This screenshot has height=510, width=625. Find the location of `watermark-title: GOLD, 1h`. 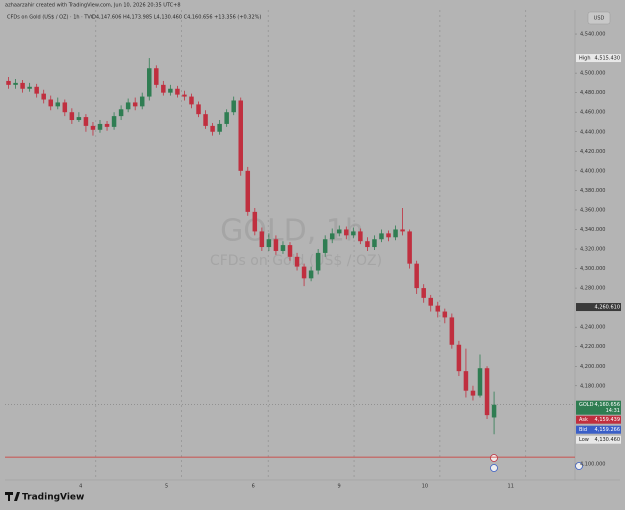

watermark-title: GOLD, 1h is located at coordinates (292, 231).